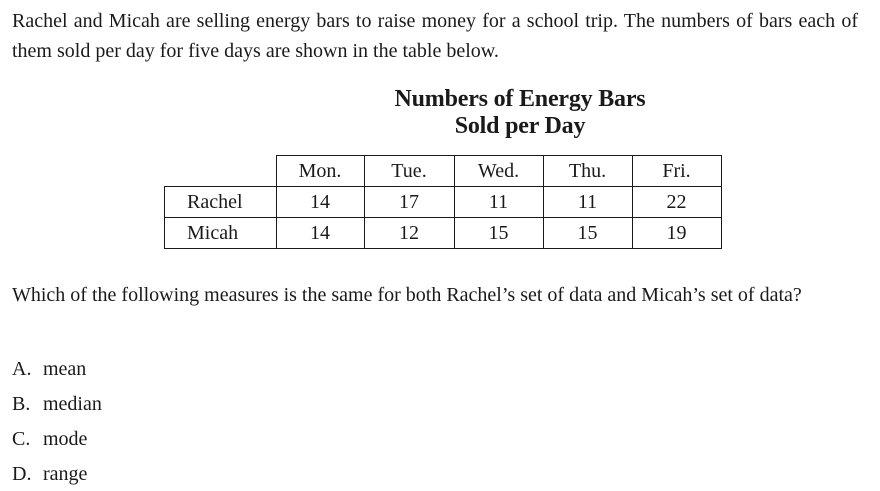 The height and width of the screenshot is (491, 880). Describe the element at coordinates (498, 202) in the screenshot. I see `cell-rachel-wed: 11` at that location.